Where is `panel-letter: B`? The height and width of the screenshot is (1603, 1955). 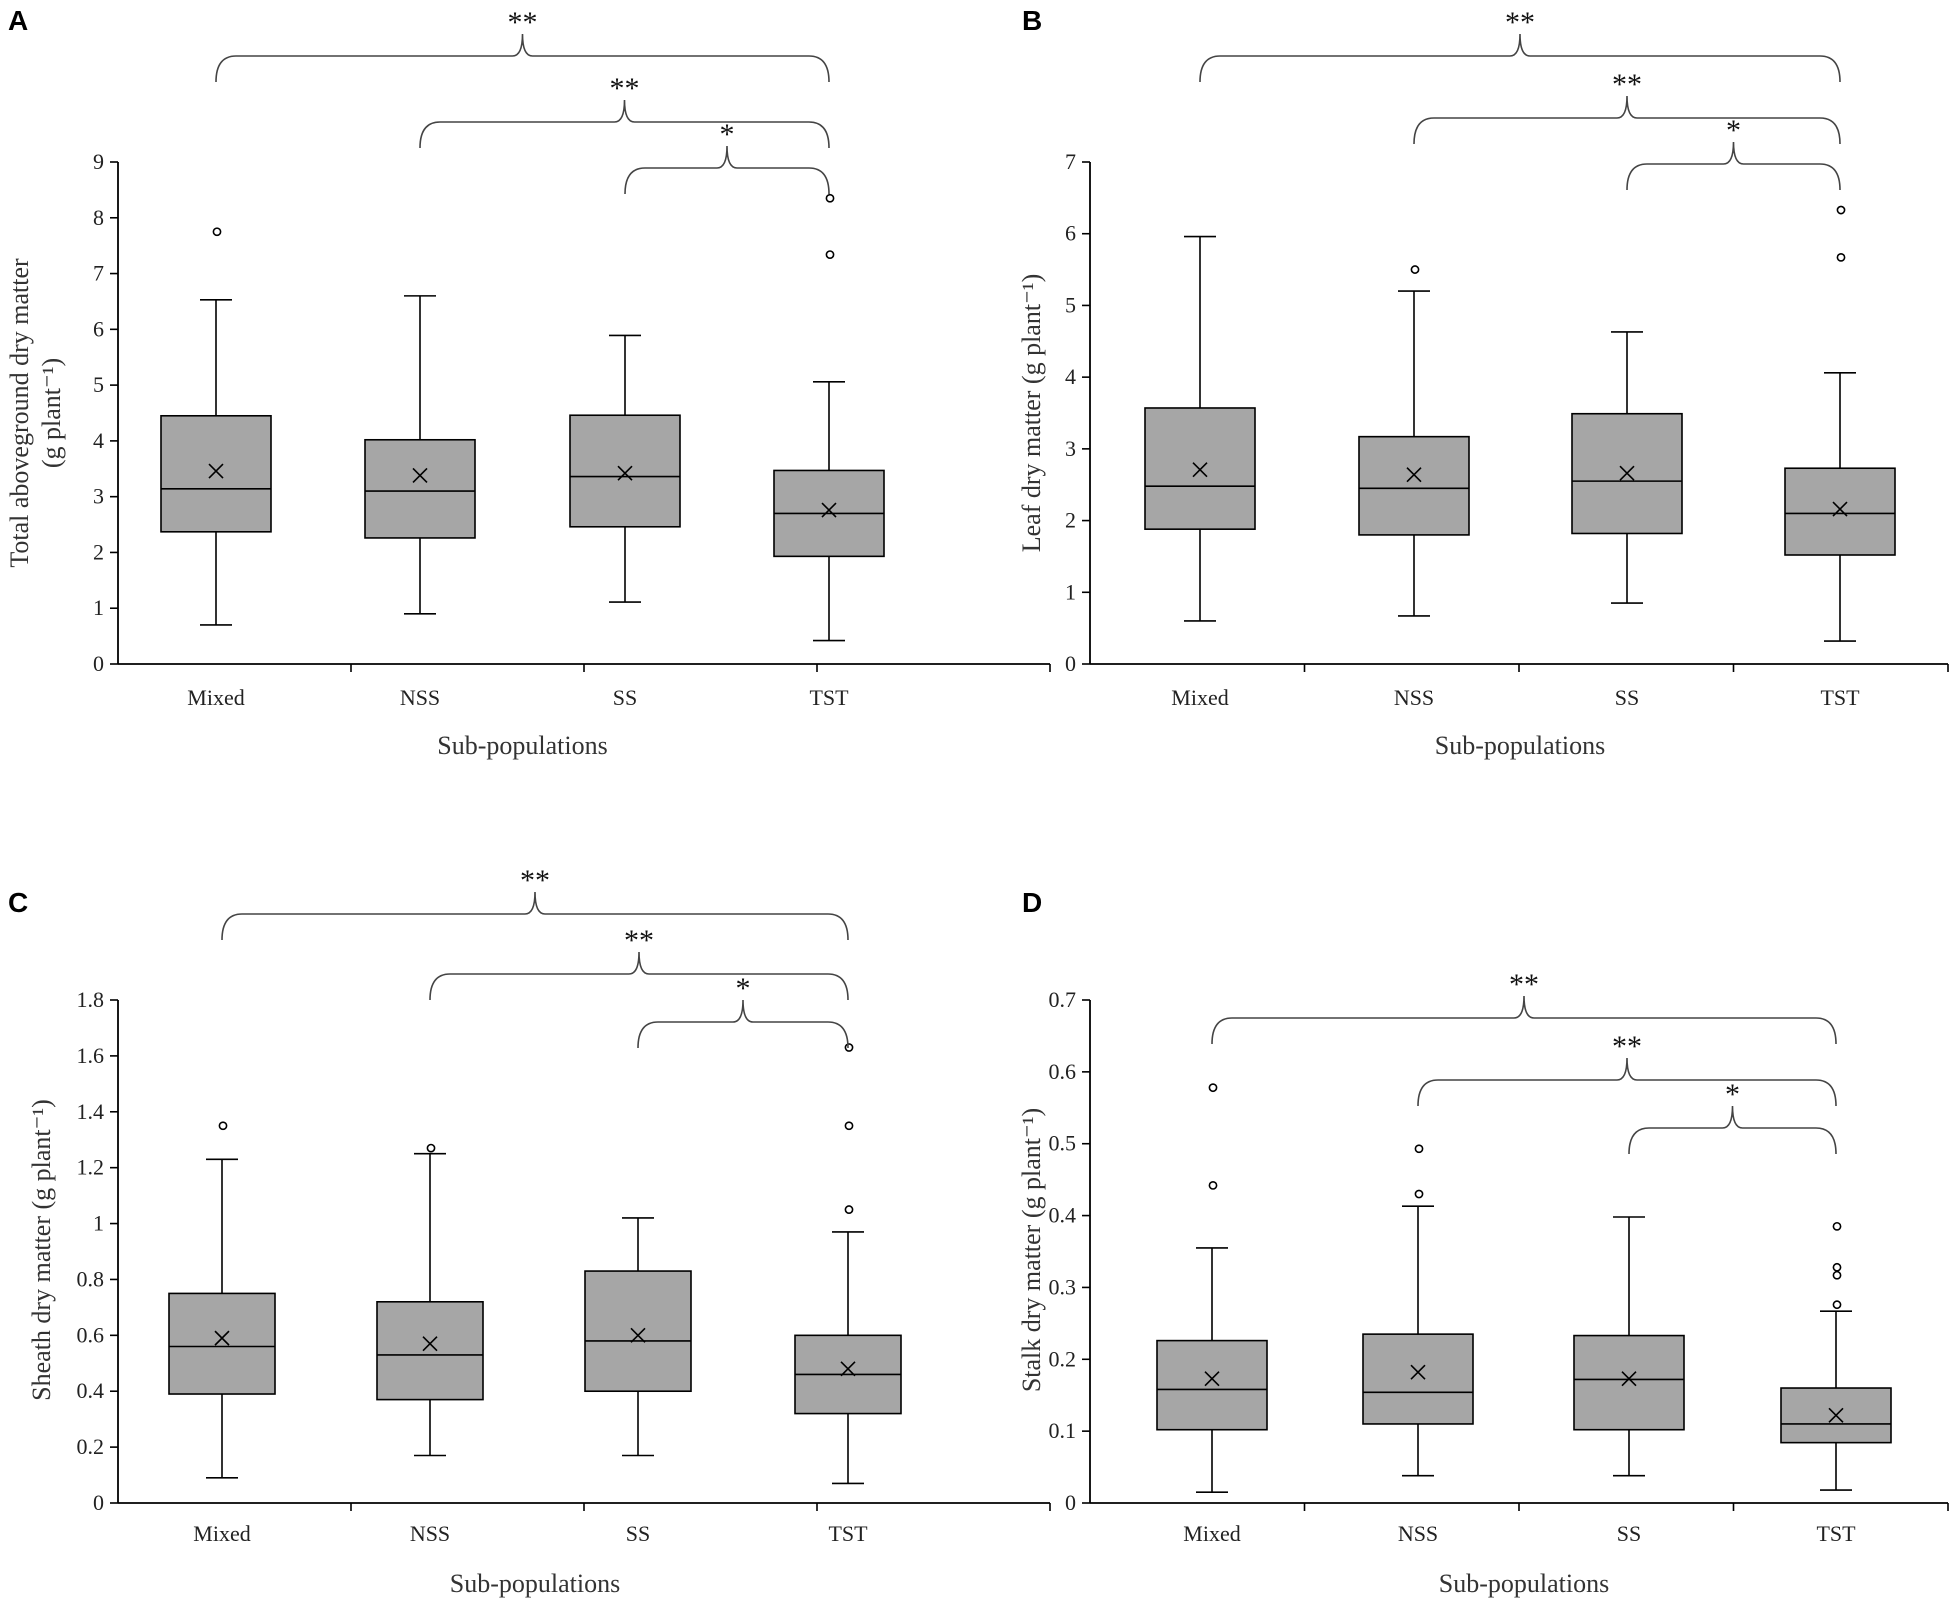 panel-letter: B is located at coordinates (1032, 20).